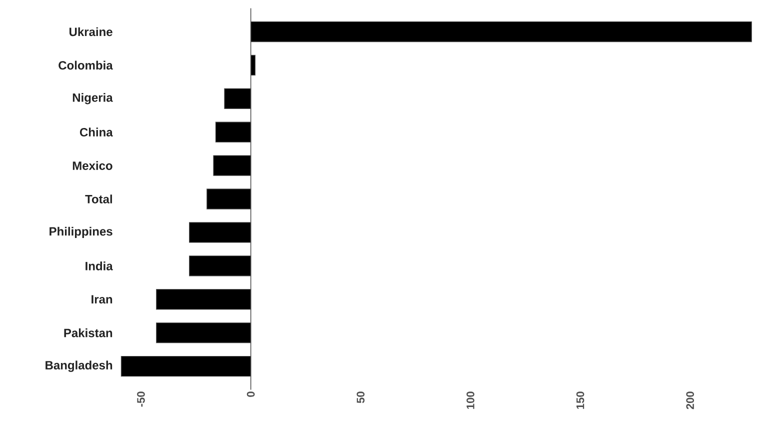  What do you see at coordinates (470, 400) in the screenshot?
I see `x-tick-label: 100` at bounding box center [470, 400].